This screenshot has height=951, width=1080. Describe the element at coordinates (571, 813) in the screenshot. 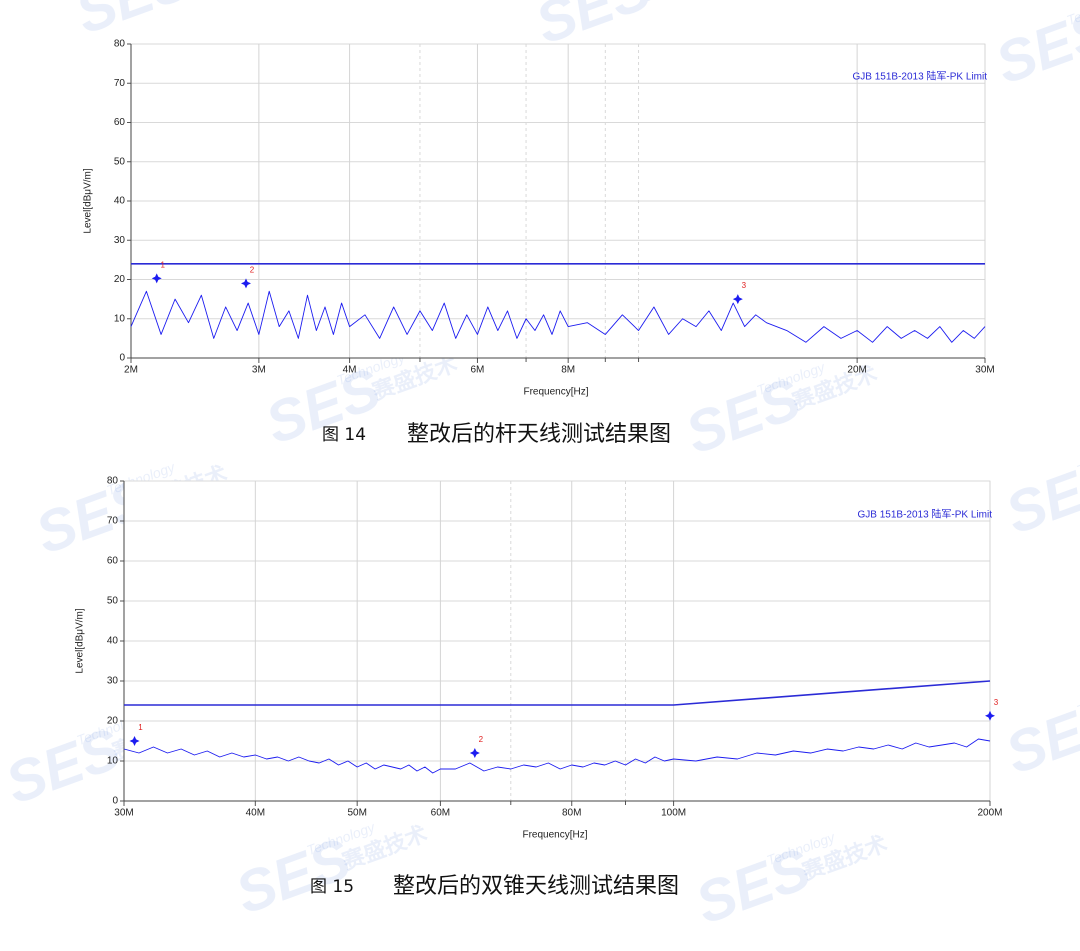

I see `x-tick-label: 80M` at that location.